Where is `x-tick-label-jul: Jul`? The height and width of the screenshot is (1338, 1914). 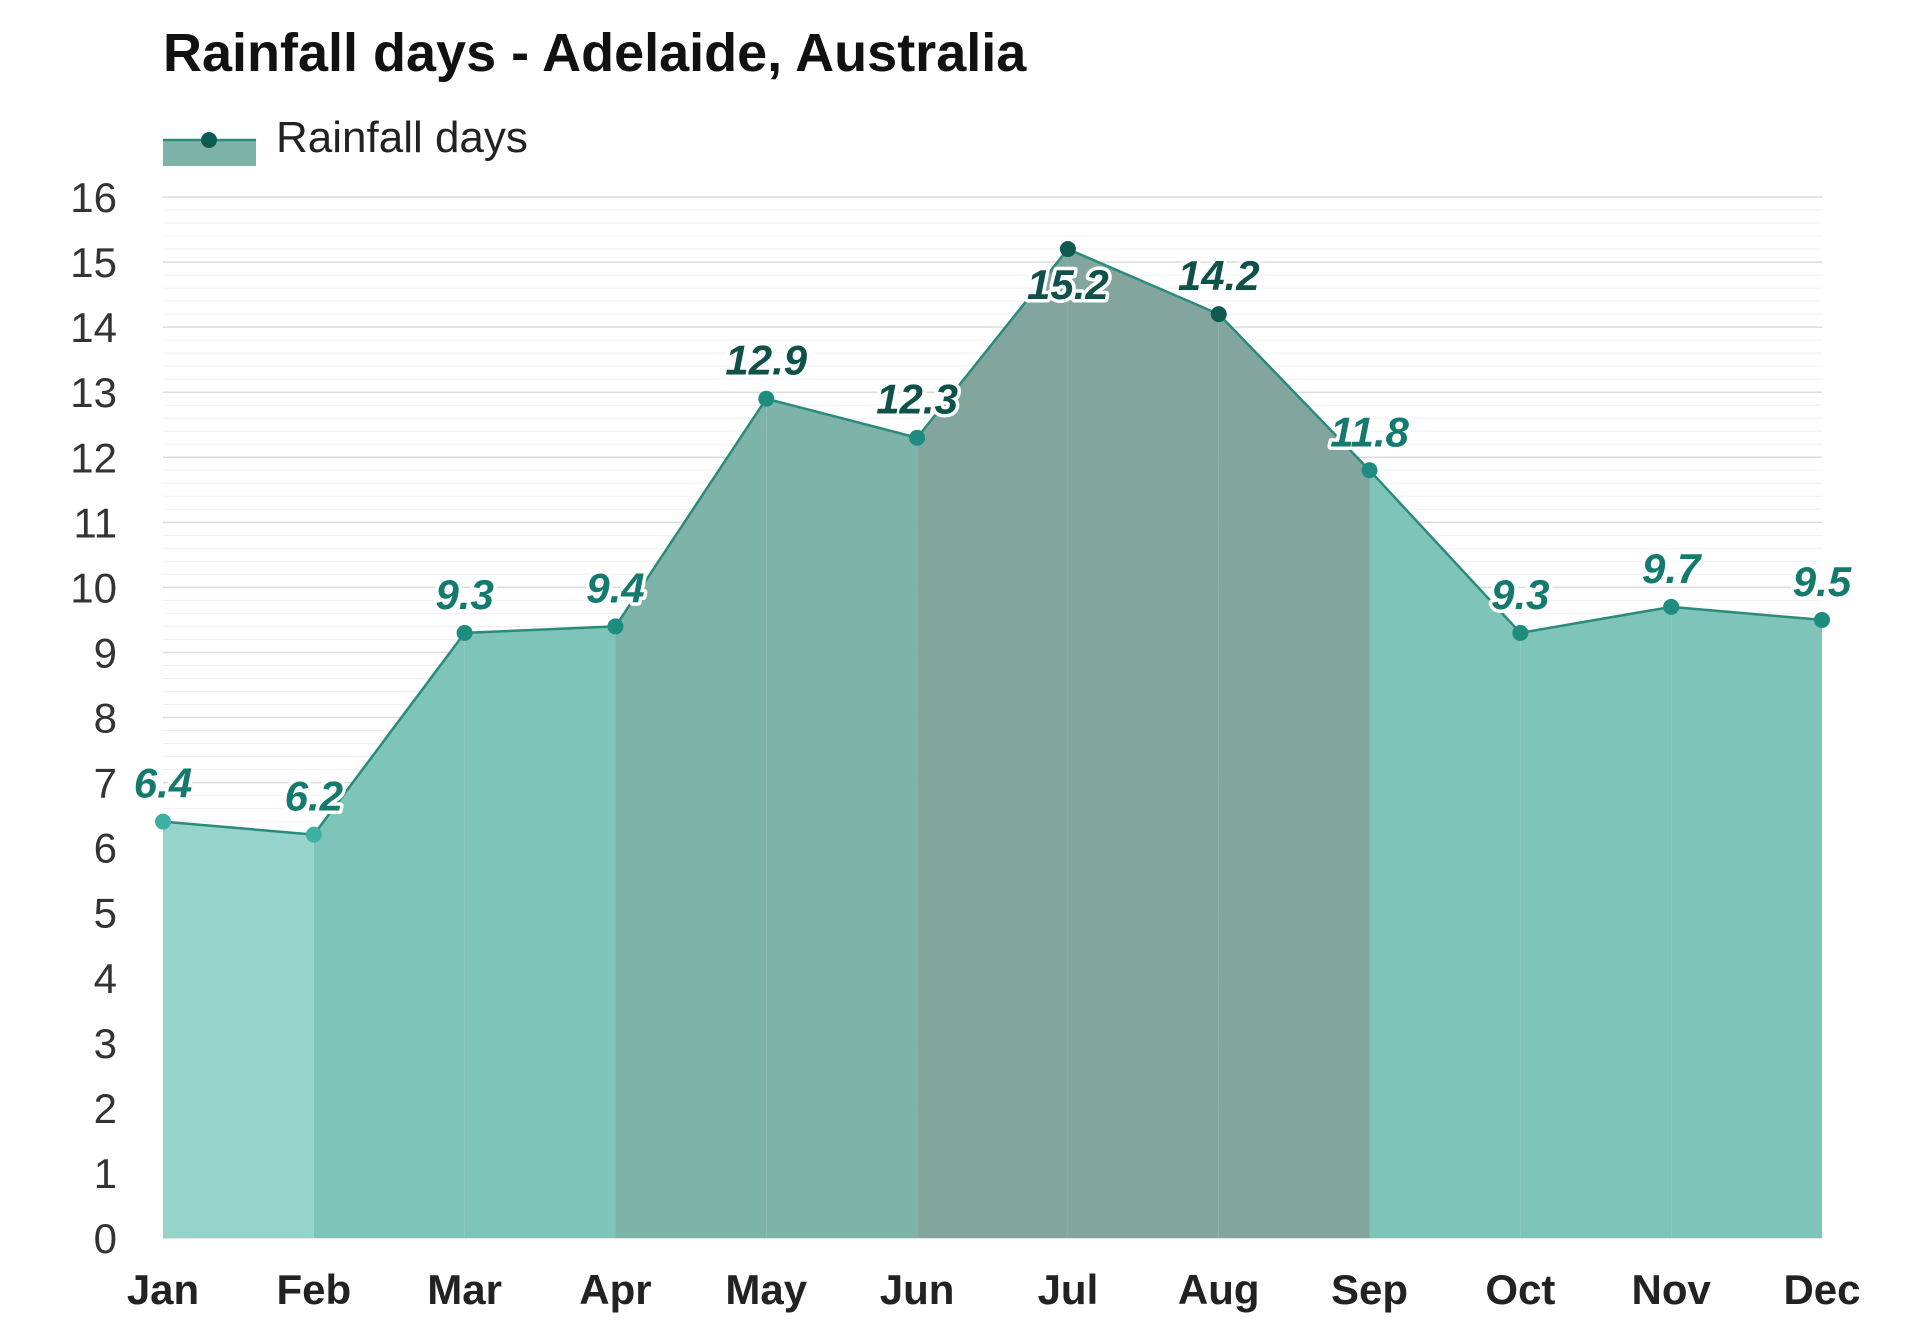 x-tick-label-jul: Jul is located at coordinates (1068, 1289).